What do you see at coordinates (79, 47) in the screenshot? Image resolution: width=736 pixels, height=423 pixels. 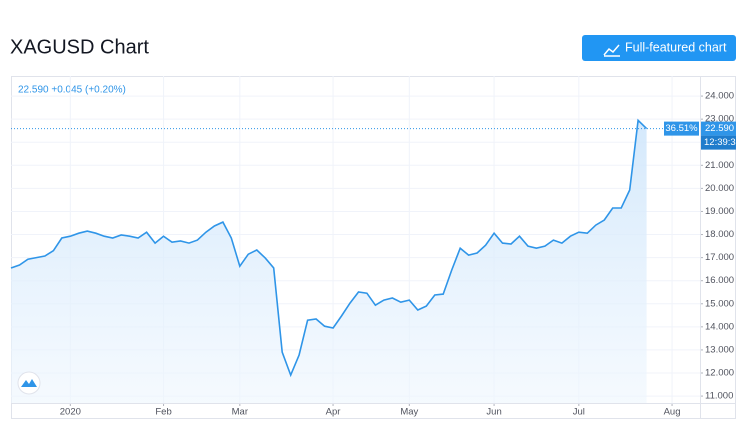 I see `page-title: XAGUSD Chart` at bounding box center [79, 47].